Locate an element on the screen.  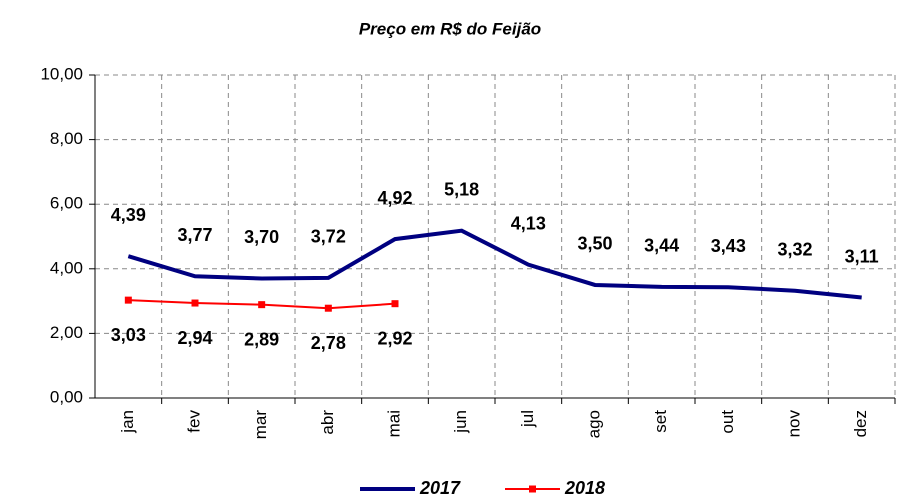
data-label: 3,11 is located at coordinates (862, 256).